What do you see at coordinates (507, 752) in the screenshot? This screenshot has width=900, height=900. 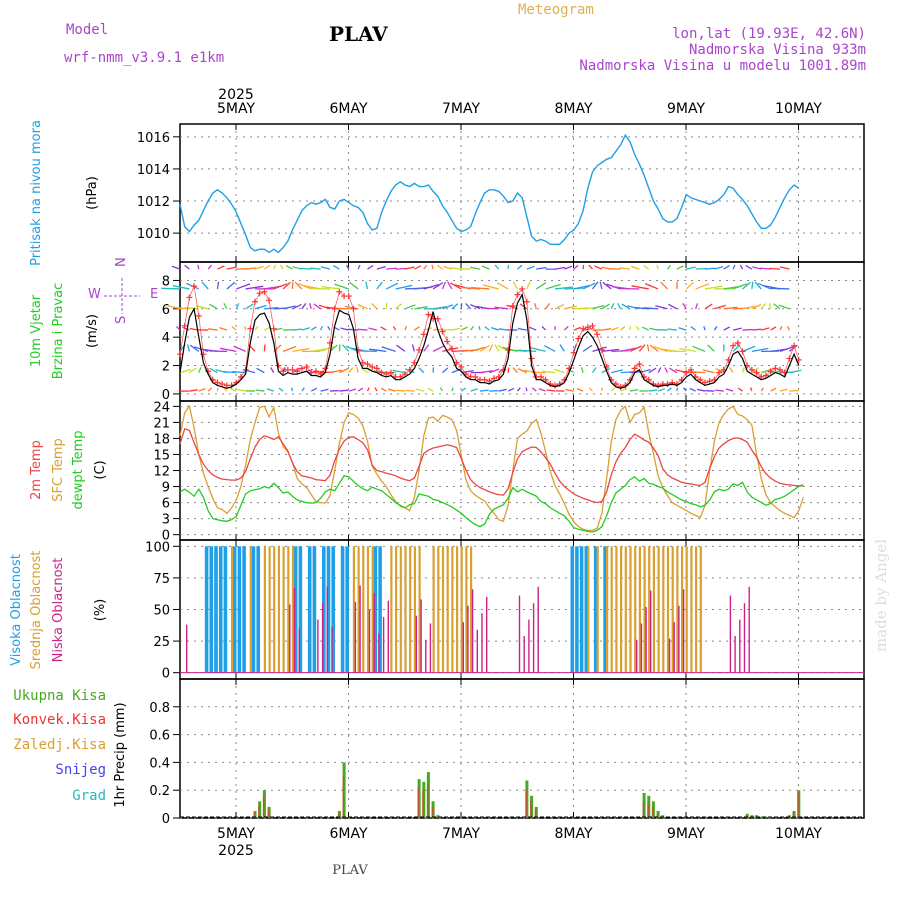 I see `precip-panel: 0 0.2 0.4 0.6 0.8` at bounding box center [507, 752].